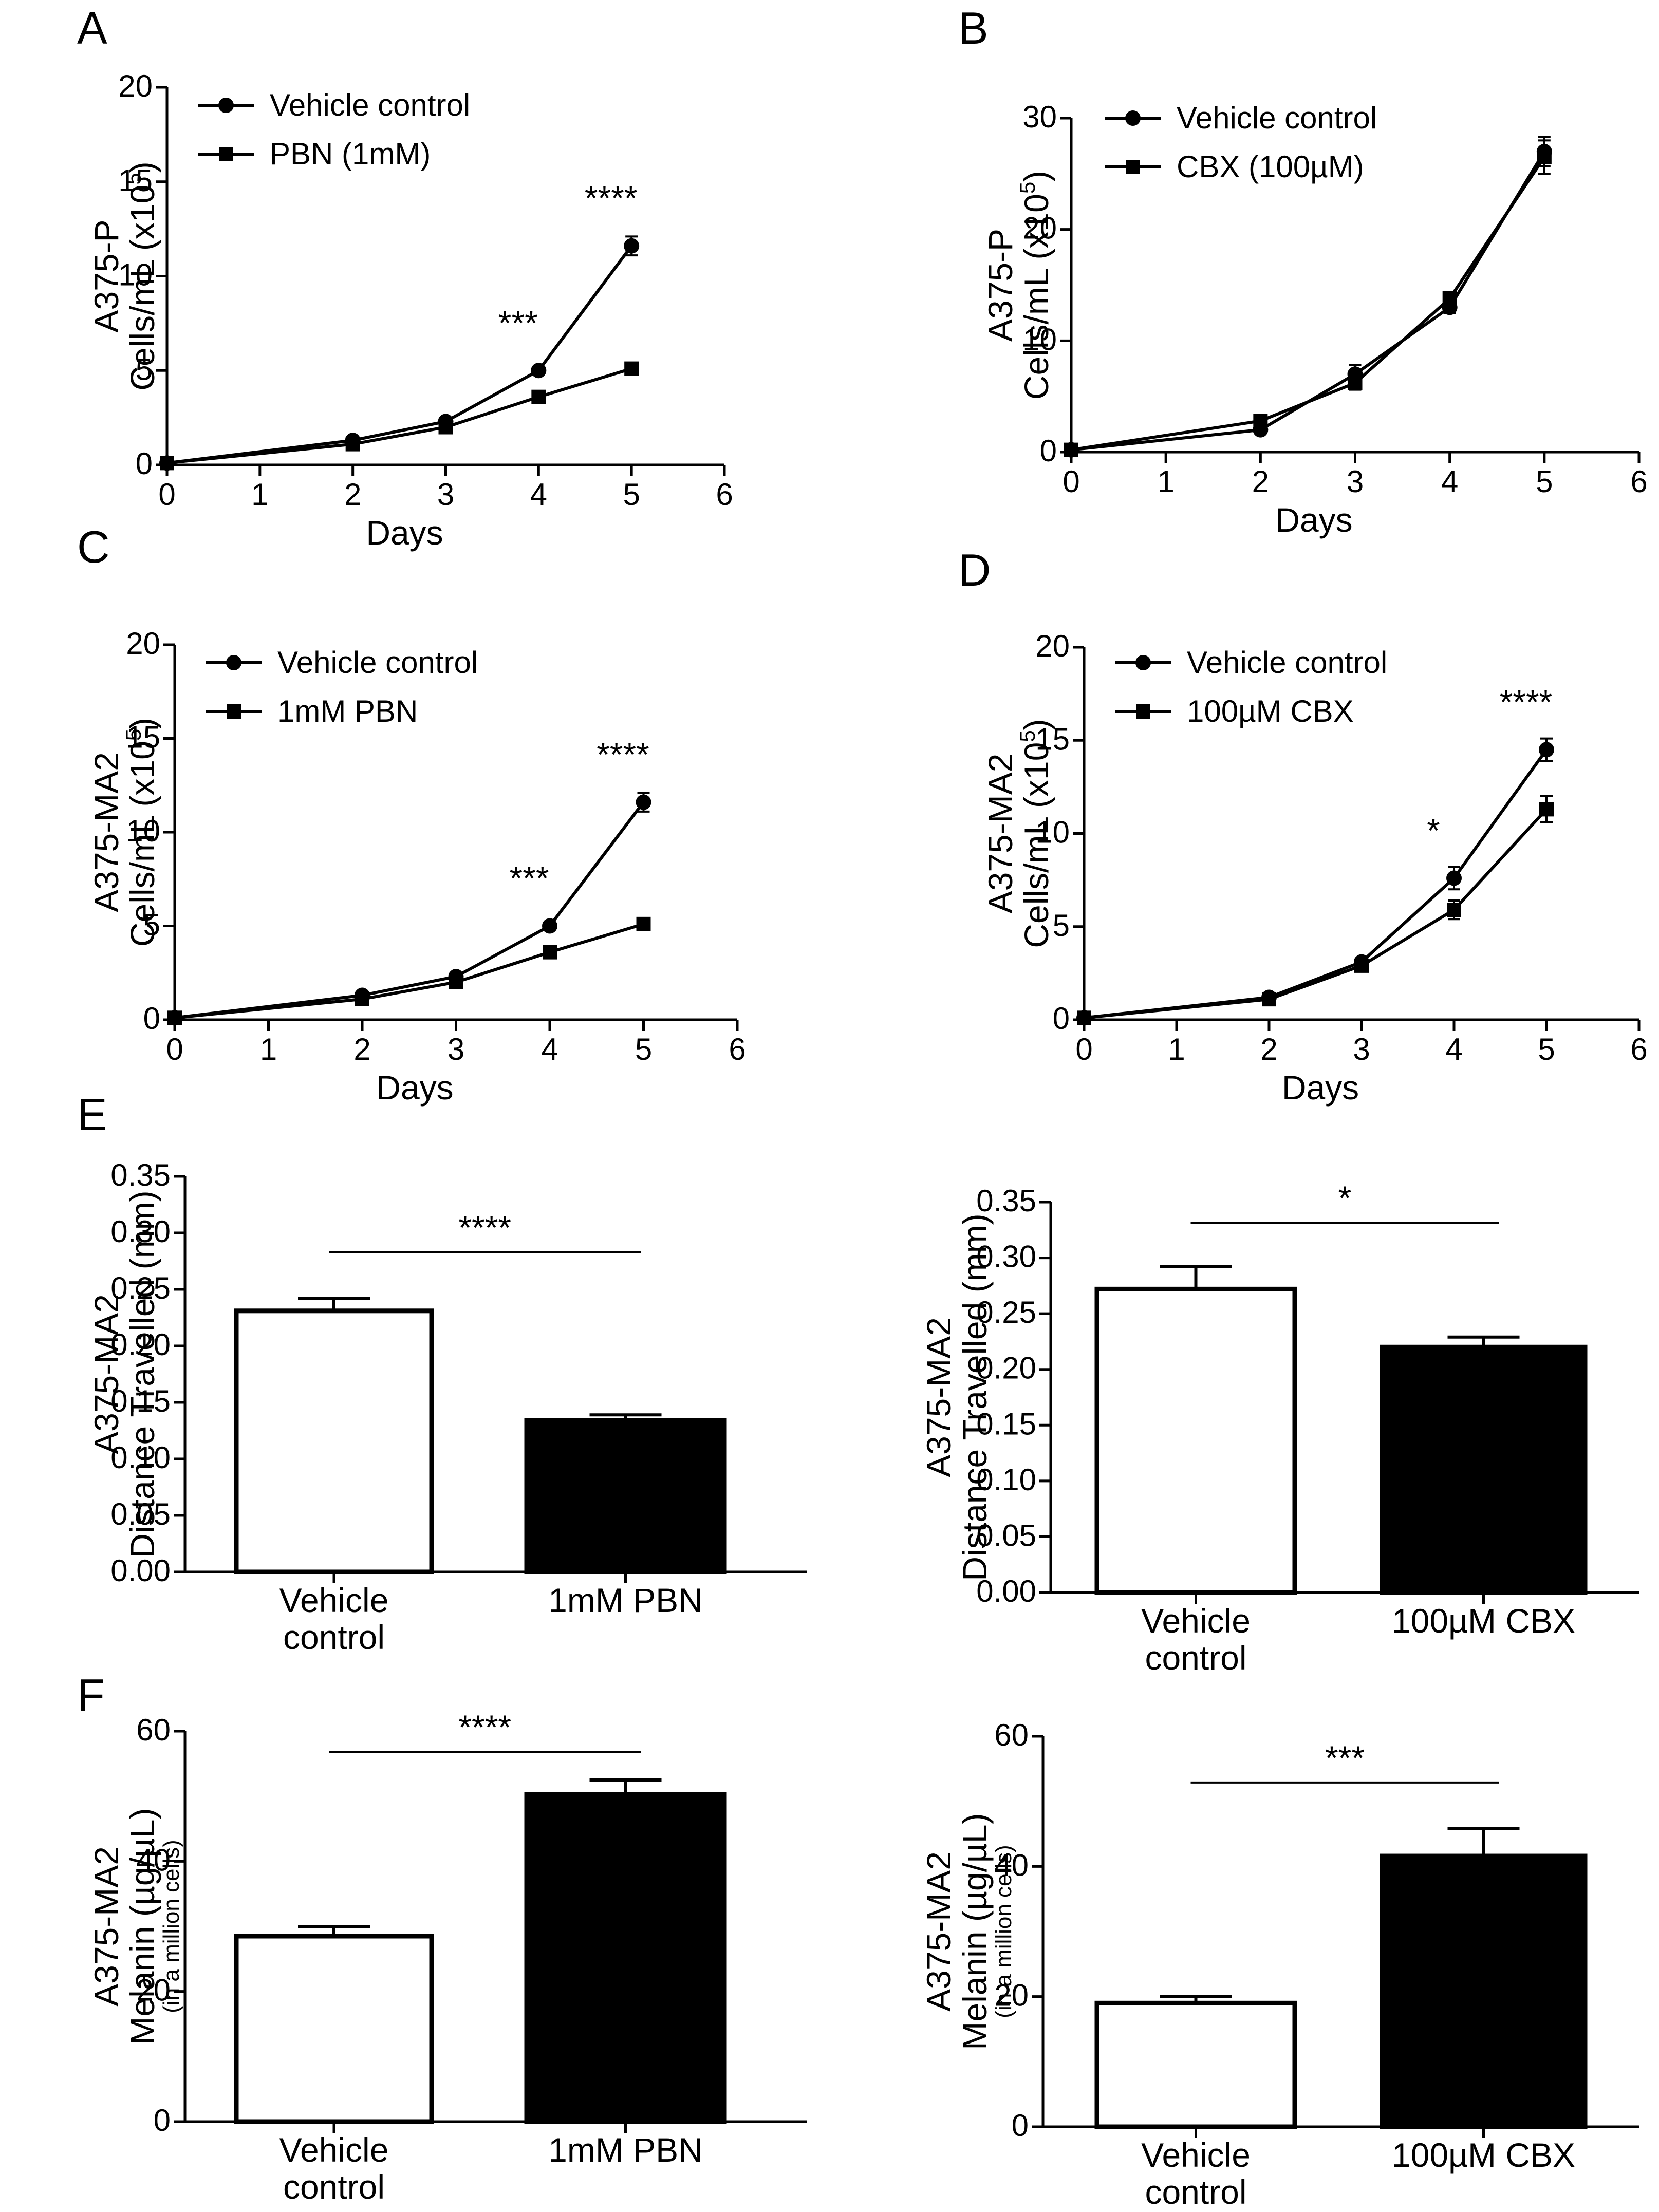  What do you see at coordinates (1006, 1257) in the screenshot?
I see `y-tick-label: 0.30` at bounding box center [1006, 1257].